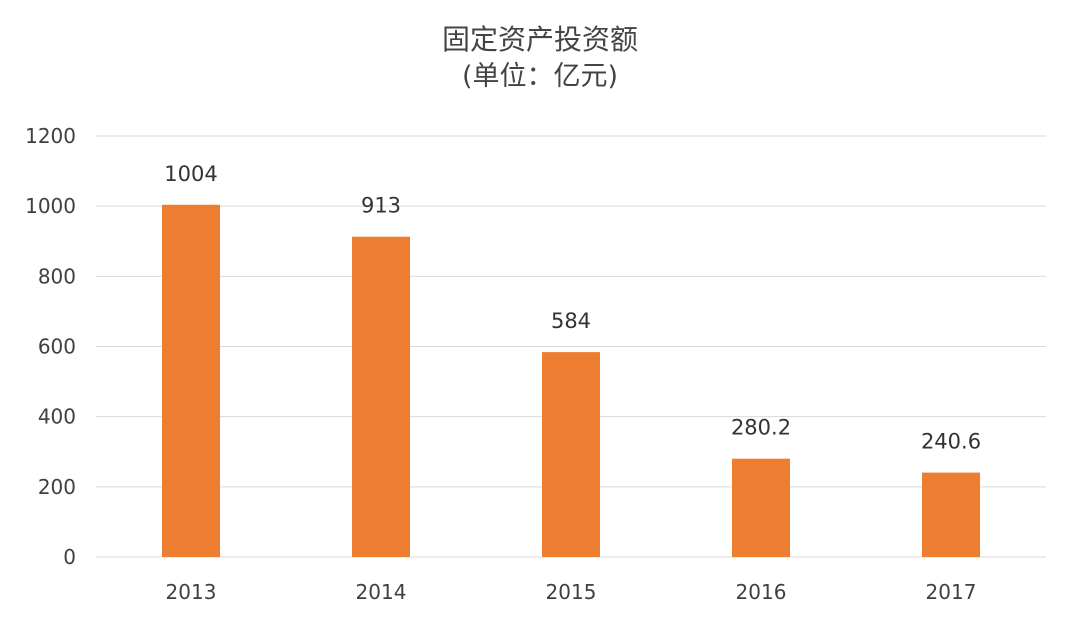 The image size is (1080, 632). What do you see at coordinates (69, 557) in the screenshot?
I see `y-tick-label: 0` at bounding box center [69, 557].